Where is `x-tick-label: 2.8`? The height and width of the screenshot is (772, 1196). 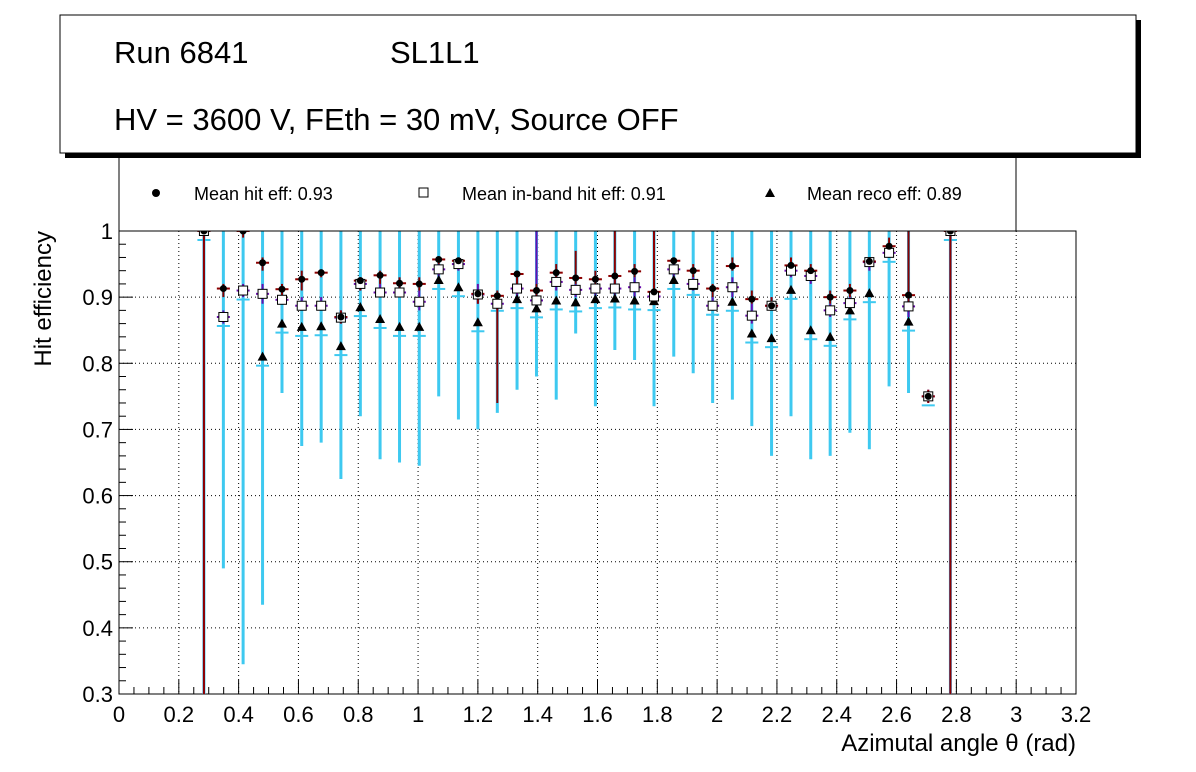
x-tick-label: 2.8 is located at coordinates (956, 714).